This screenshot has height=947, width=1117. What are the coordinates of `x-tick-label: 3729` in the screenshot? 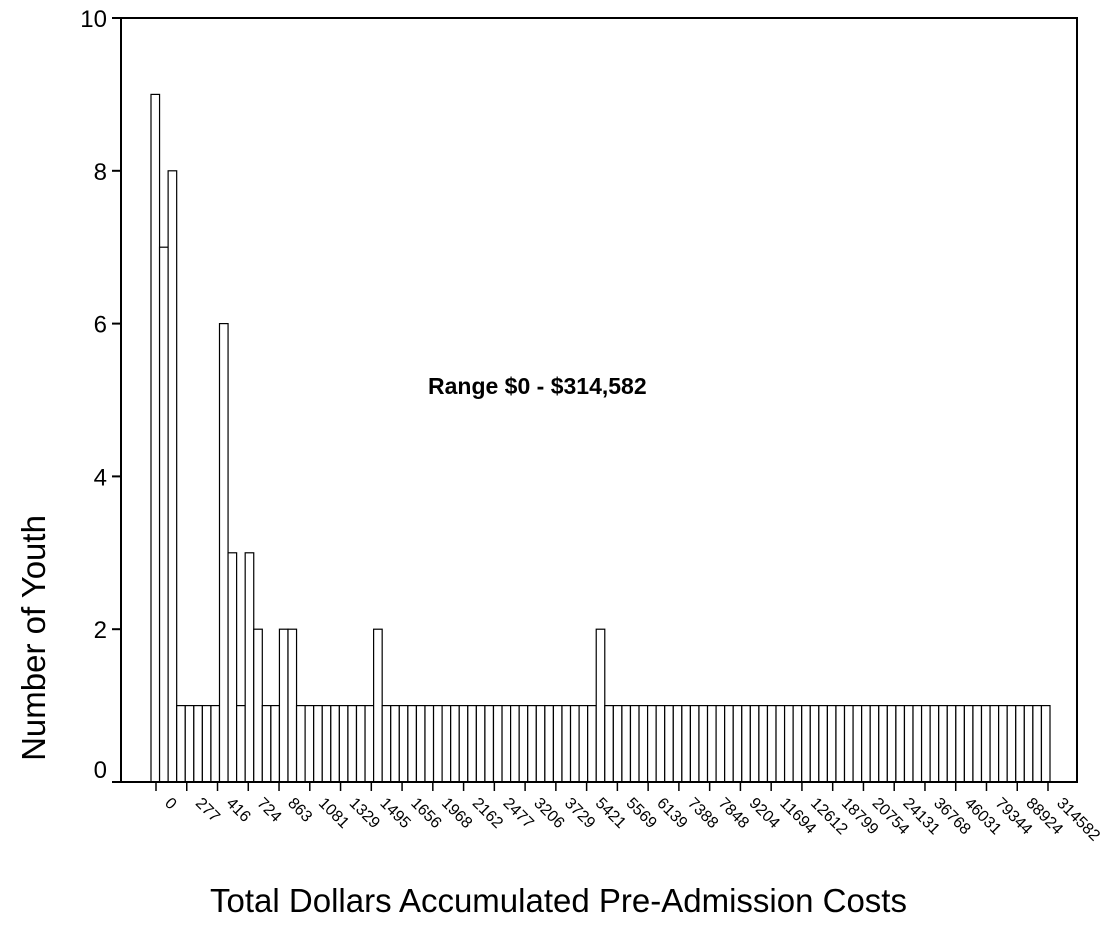 It's located at (579, 813).